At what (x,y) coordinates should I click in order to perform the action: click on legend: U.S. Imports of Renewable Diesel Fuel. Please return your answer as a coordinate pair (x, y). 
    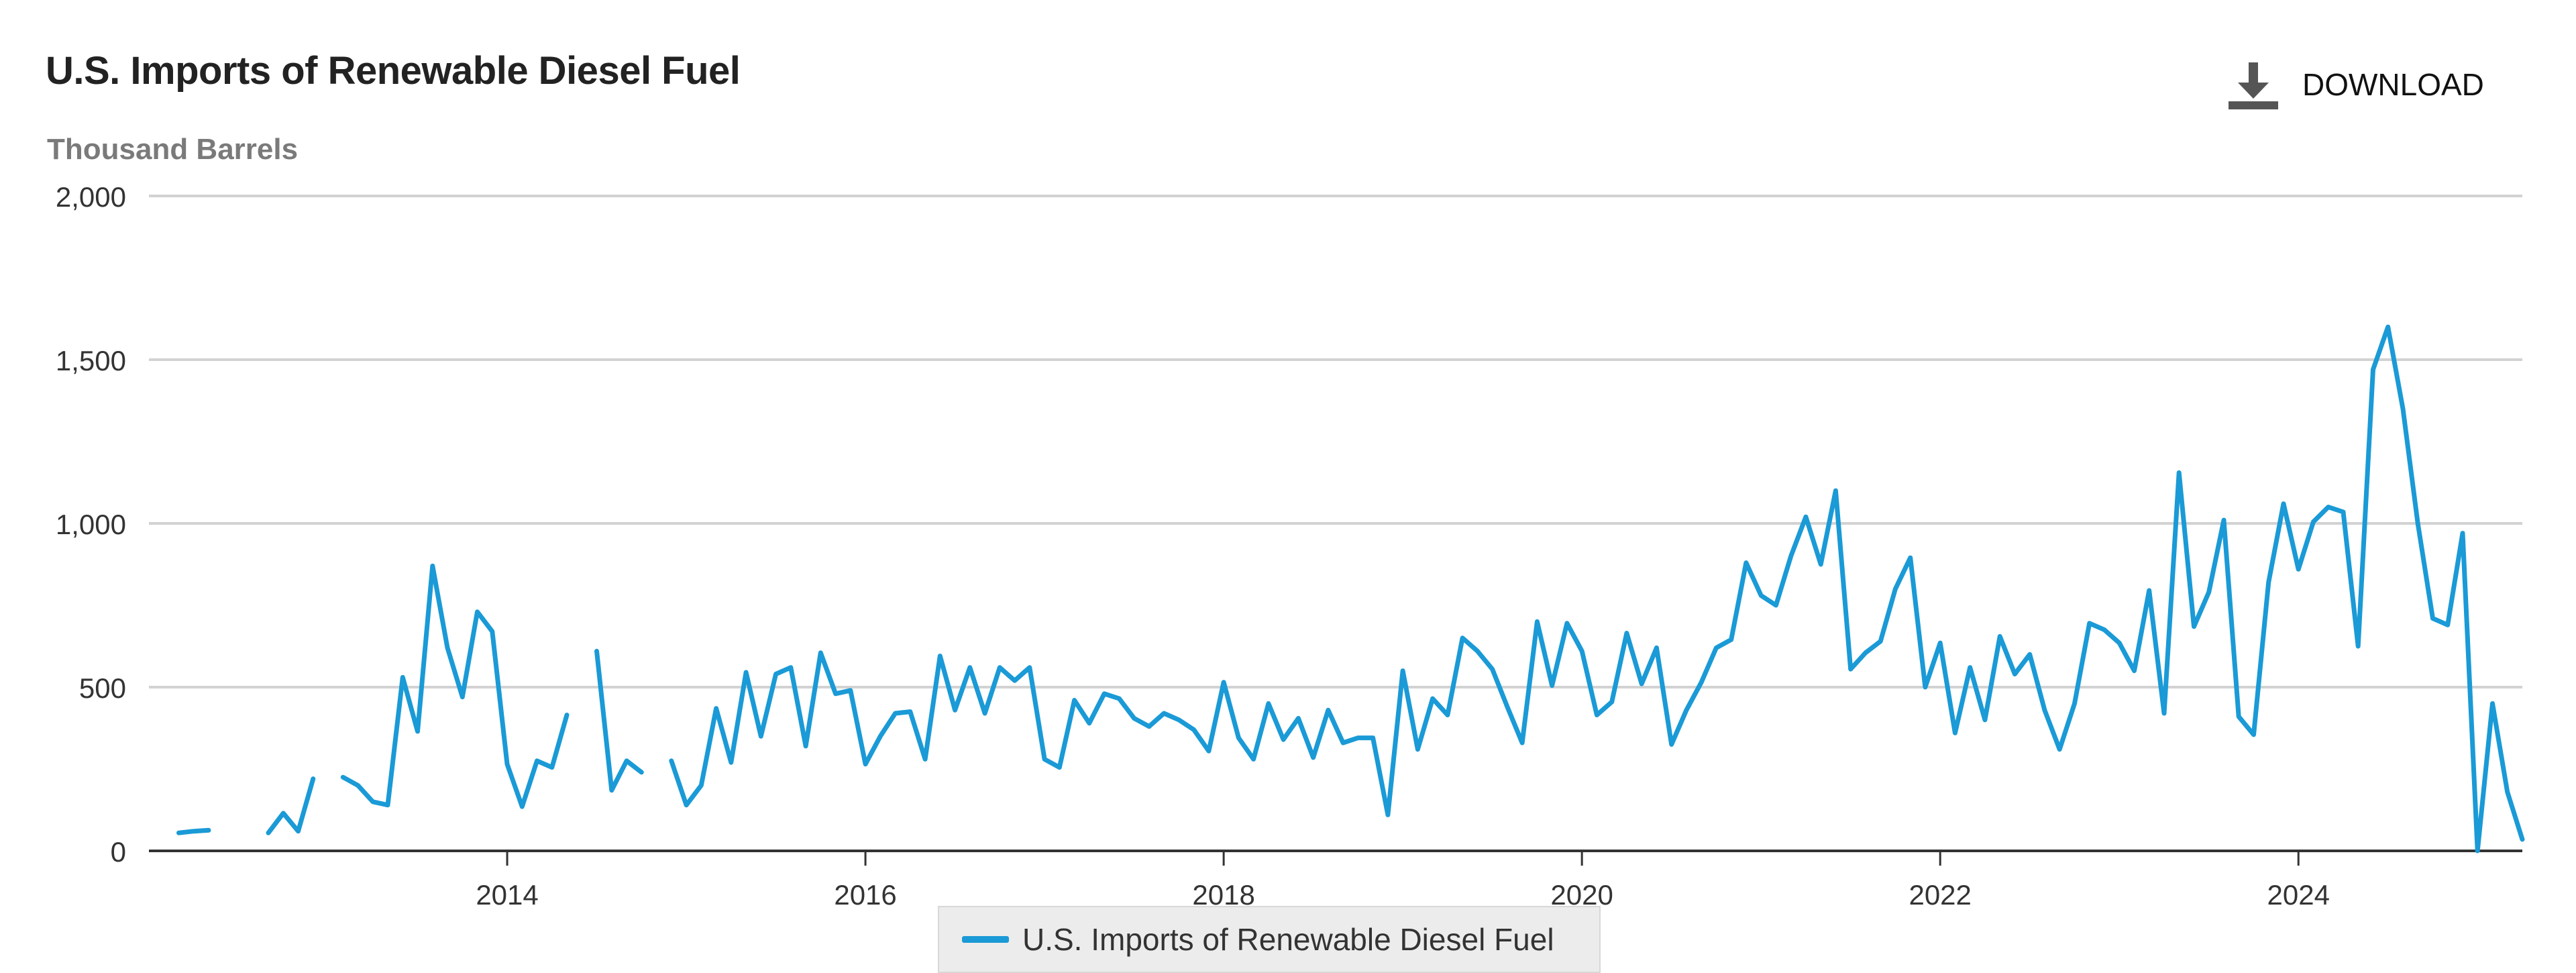
    Looking at the image, I should click on (1269, 939).